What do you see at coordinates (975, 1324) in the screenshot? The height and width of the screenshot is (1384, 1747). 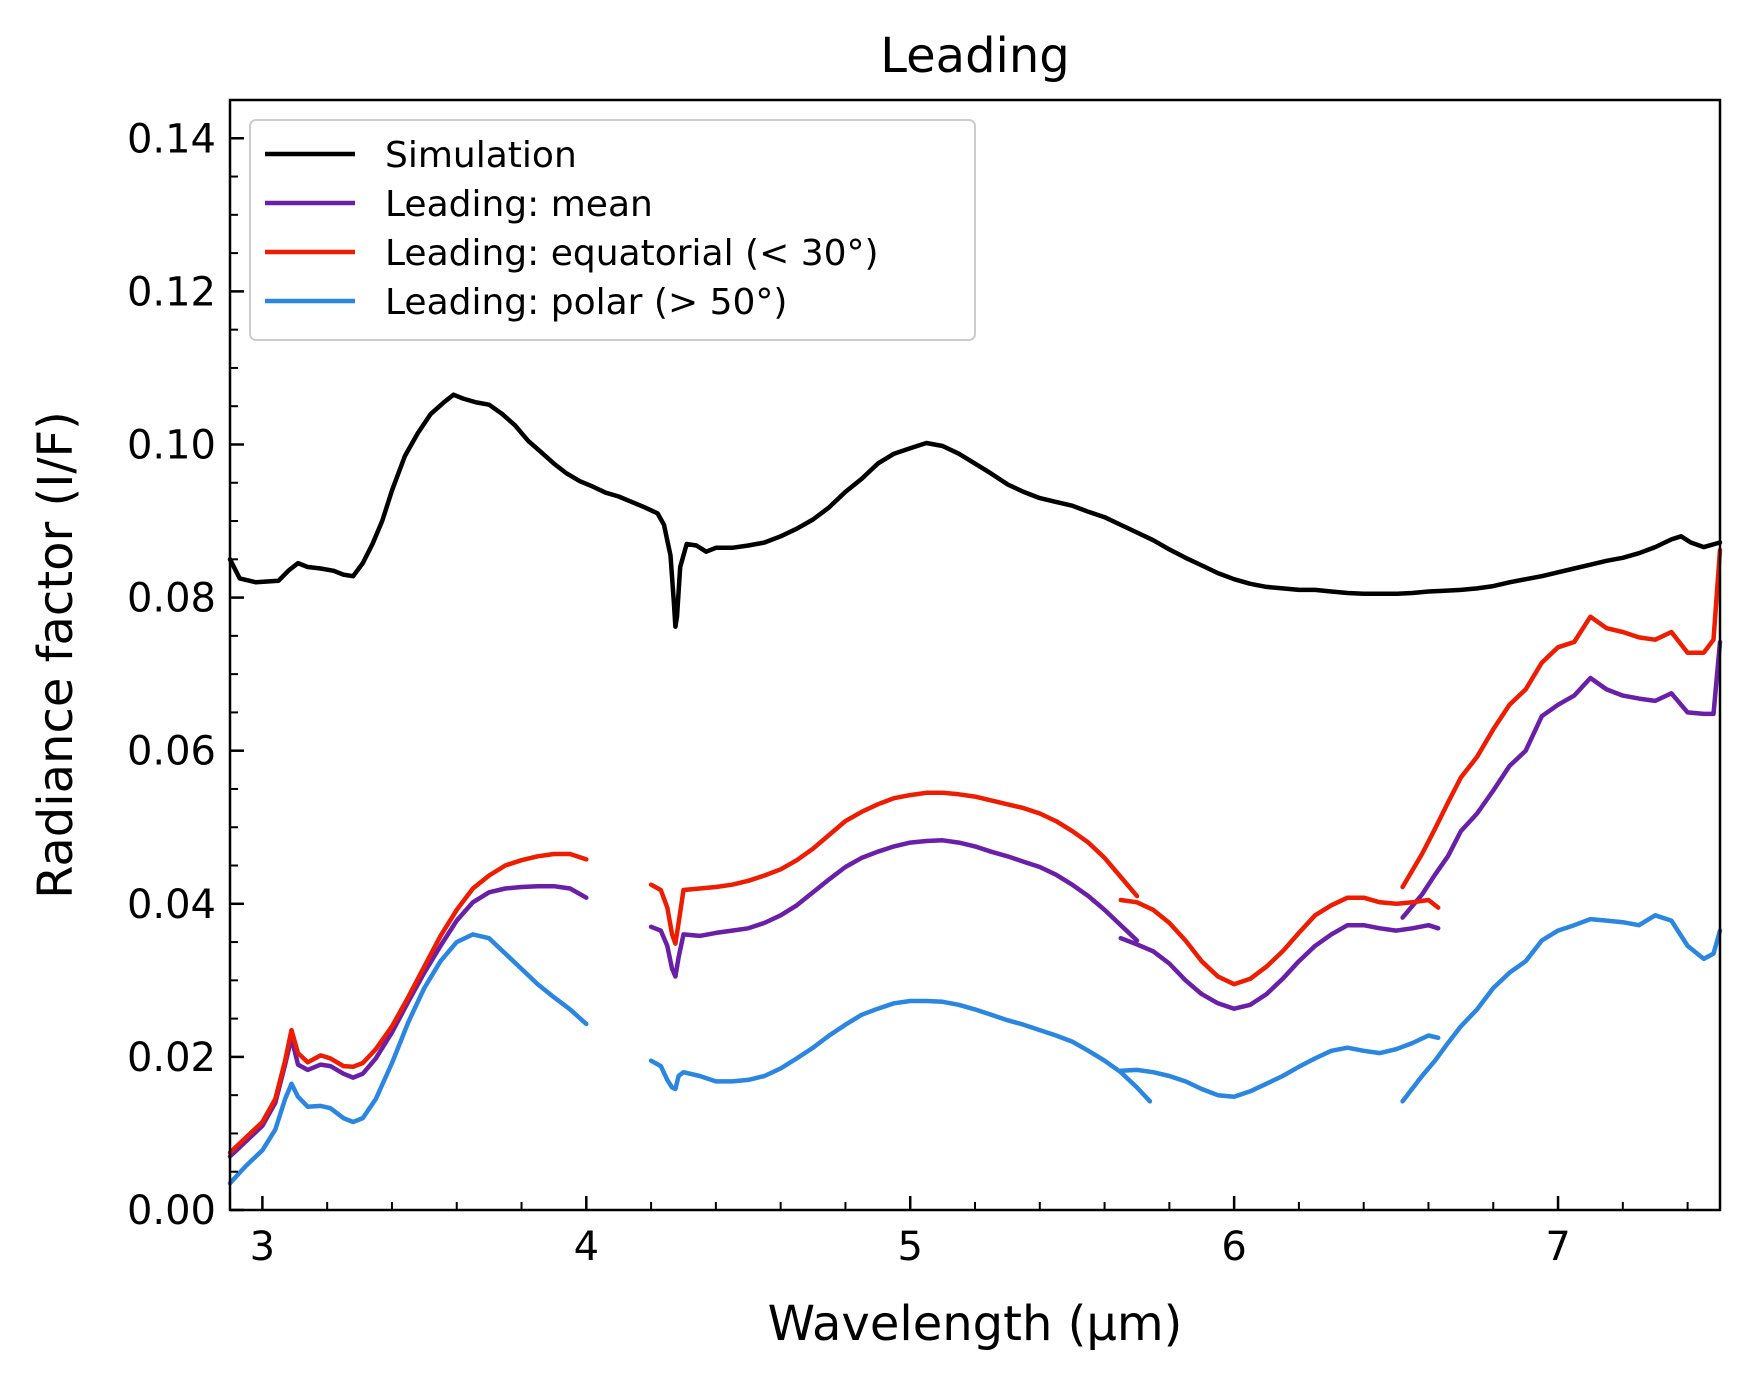 I see `x-axis-label: Wavelength (μm)` at bounding box center [975, 1324].